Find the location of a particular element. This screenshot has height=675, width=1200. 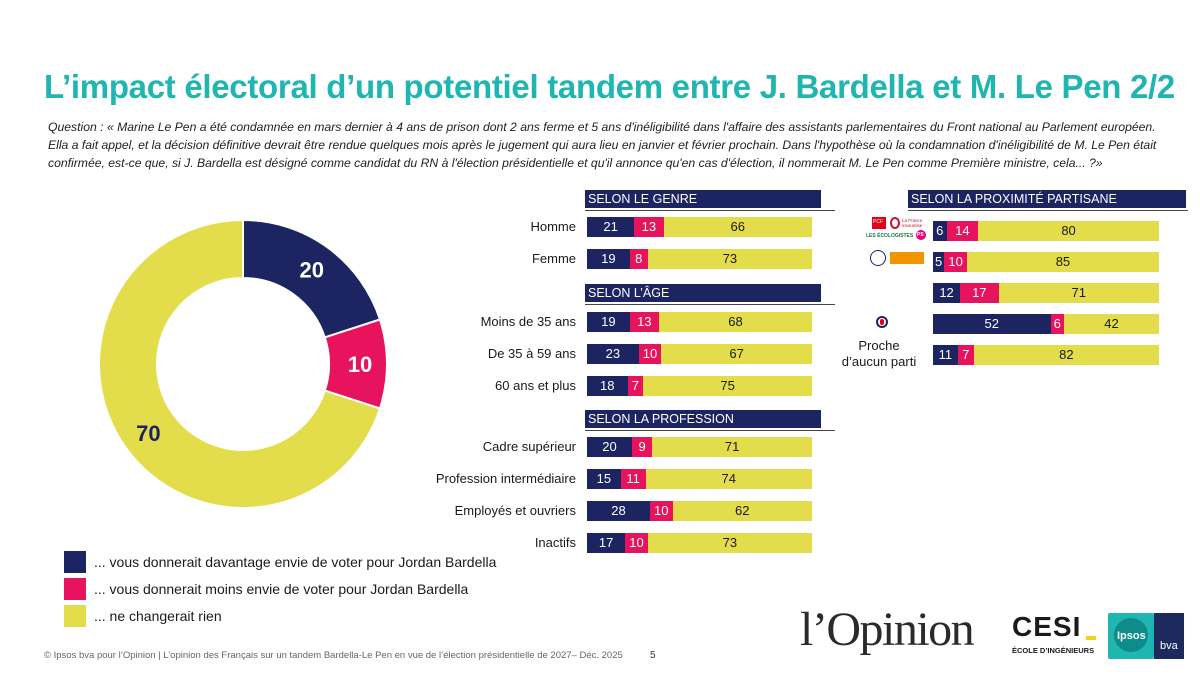

row-label: 60 ans et plus is located at coordinates (535, 385).